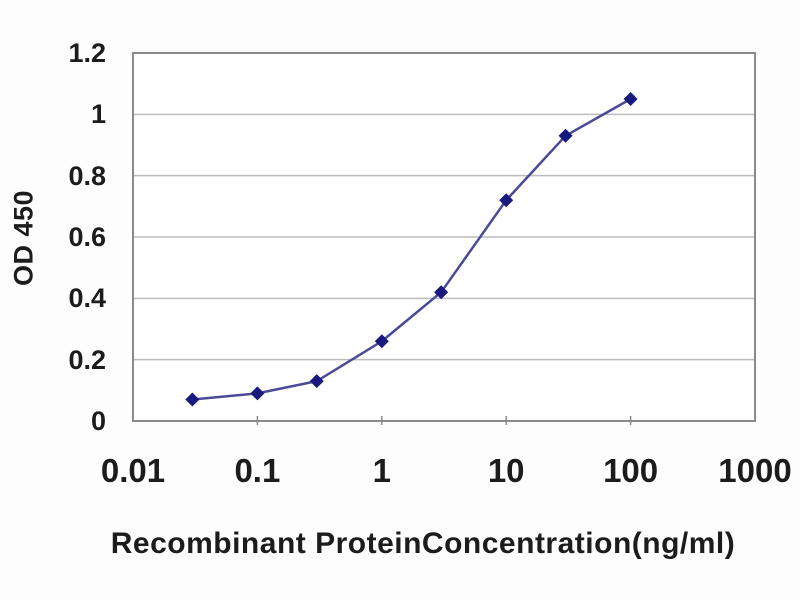 The width and height of the screenshot is (800, 600). What do you see at coordinates (87, 175) in the screenshot?
I see `y-tick-label: 0.8` at bounding box center [87, 175].